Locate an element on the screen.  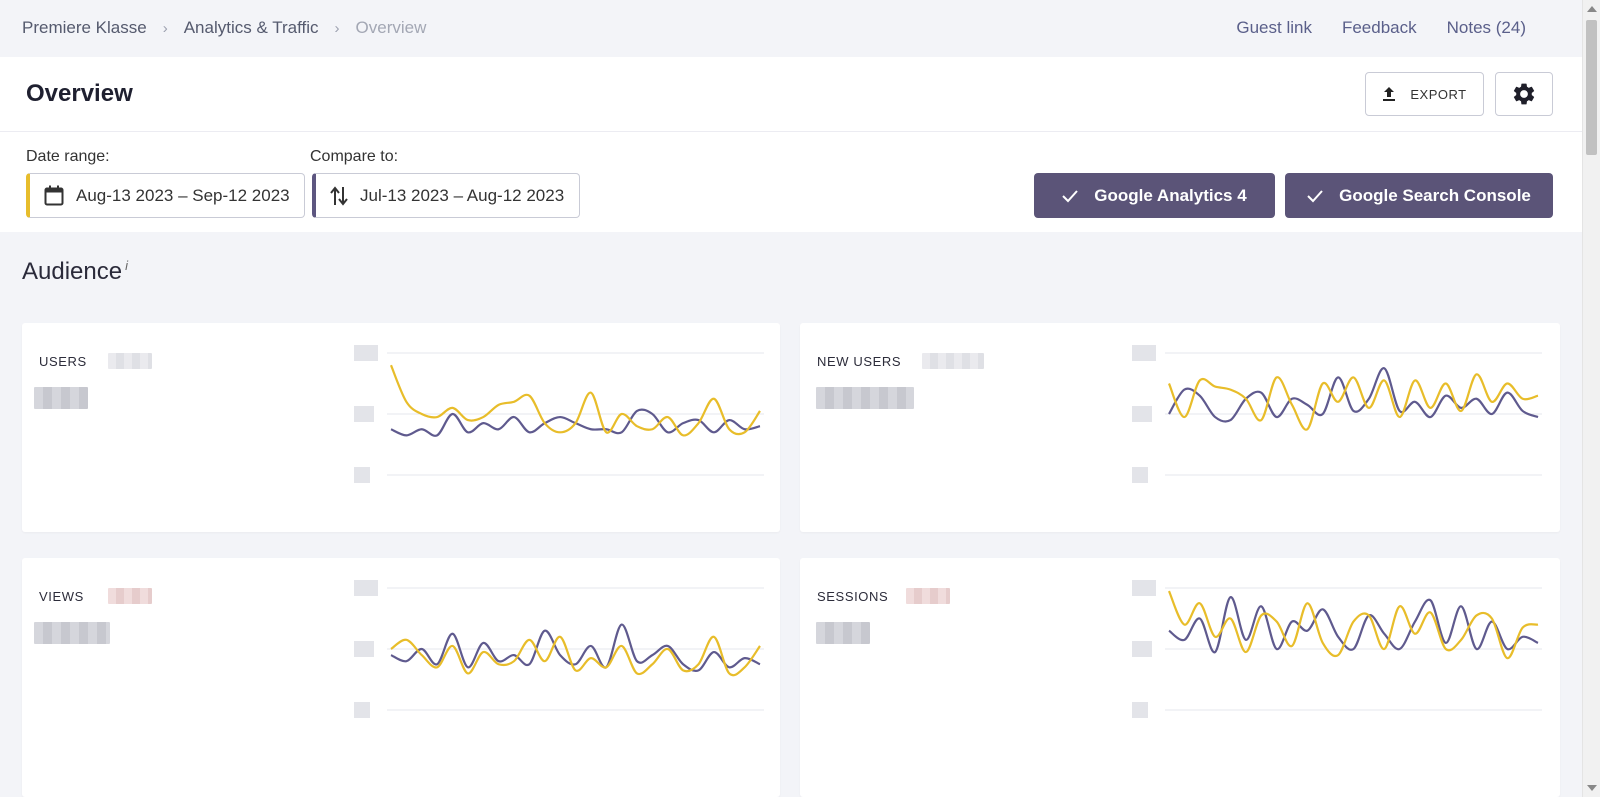
users-card-label: USERS is located at coordinates (63, 361).